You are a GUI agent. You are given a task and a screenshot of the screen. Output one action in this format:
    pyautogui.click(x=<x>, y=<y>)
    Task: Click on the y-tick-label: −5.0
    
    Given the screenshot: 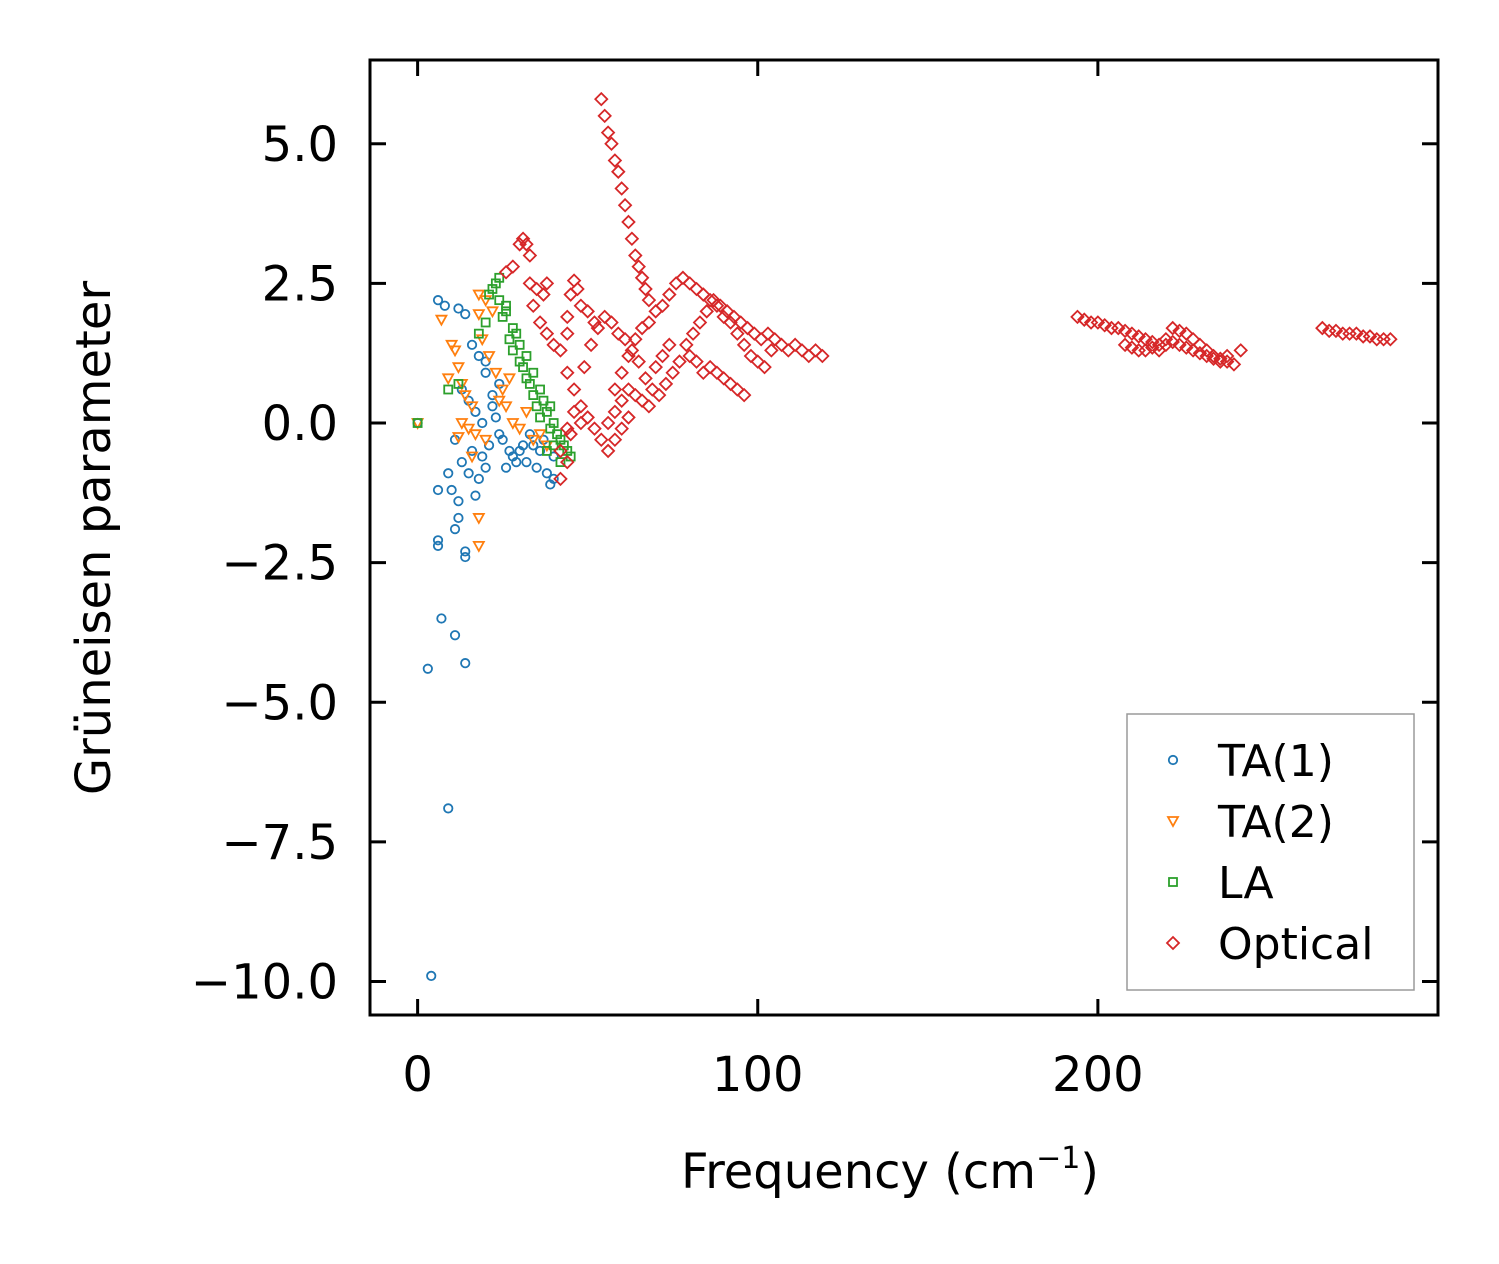 What is the action you would take?
    pyautogui.click(x=279, y=703)
    